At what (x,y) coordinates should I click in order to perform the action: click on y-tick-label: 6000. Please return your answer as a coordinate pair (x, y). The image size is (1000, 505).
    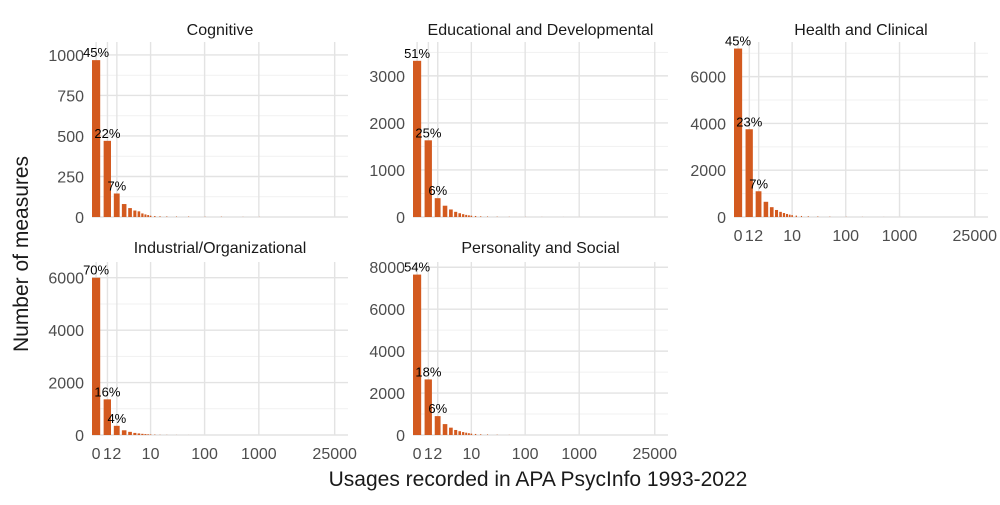
    Looking at the image, I should click on (387, 310).